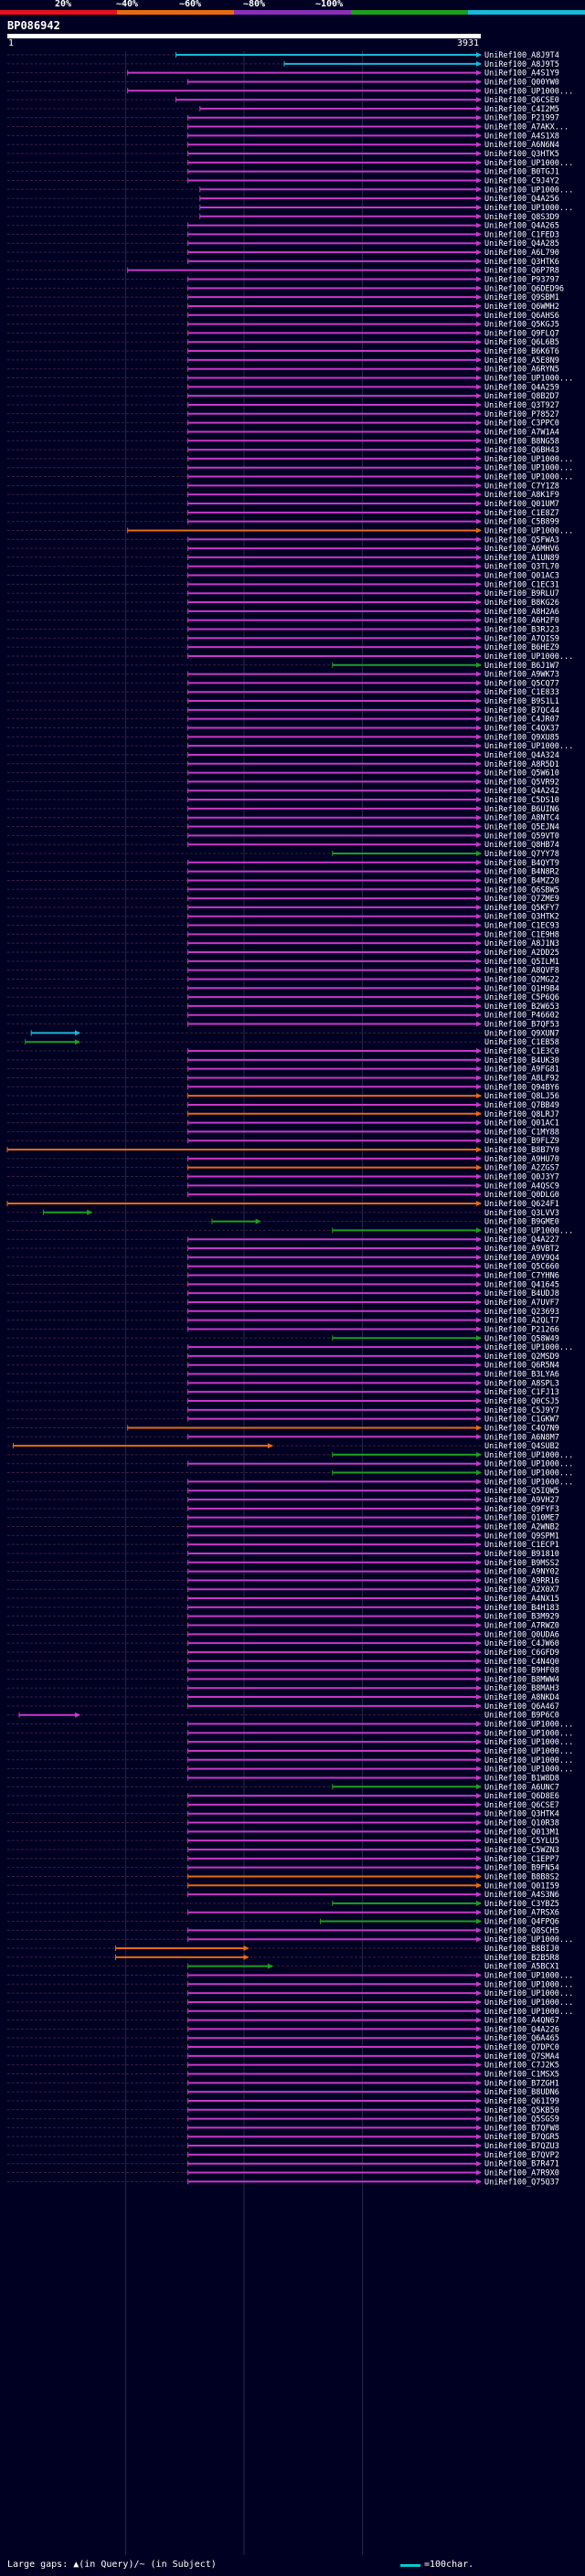 Image resolution: width=585 pixels, height=2576 pixels. What do you see at coordinates (521, 199) in the screenshot?
I see `hit-label: UniRef100_Q4A256` at bounding box center [521, 199].